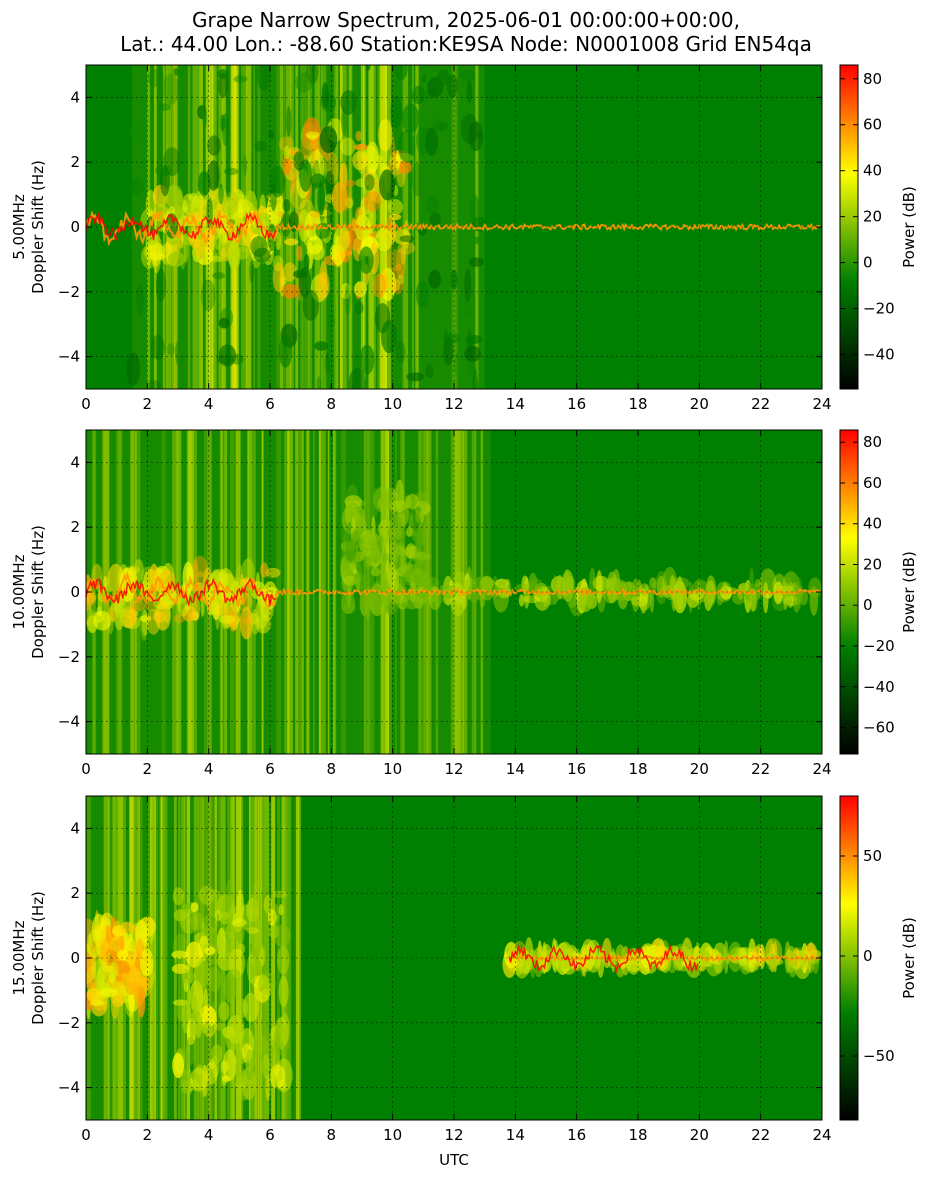 Image resolution: width=932 pixels, height=1178 pixels. I want to click on x-tick-label: 2, so click(148, 769).